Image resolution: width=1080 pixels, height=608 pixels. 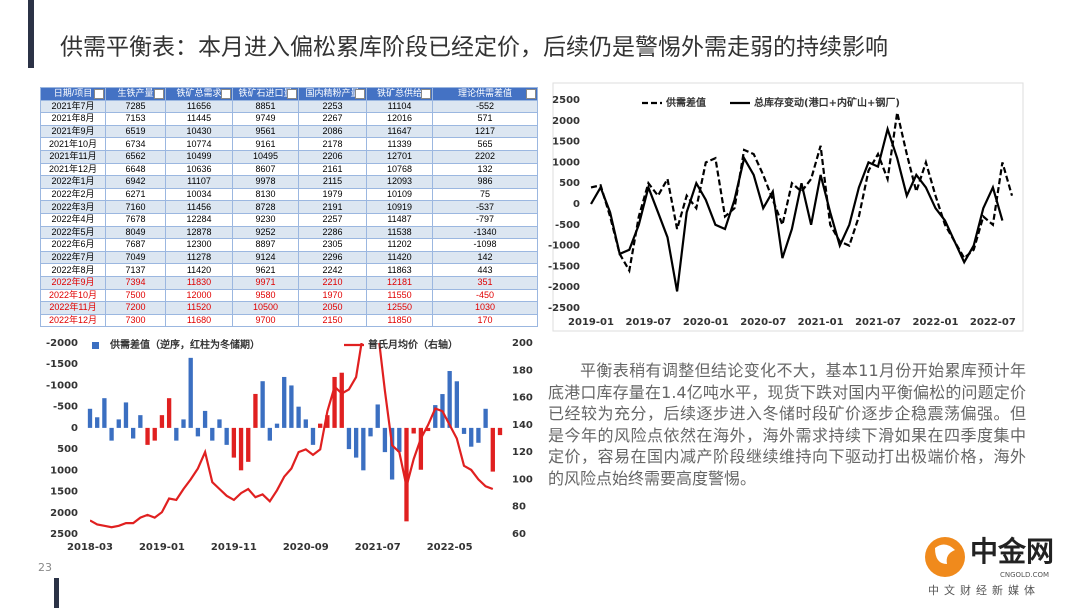 What do you see at coordinates (485, 119) in the screenshot?
I see `table-cell: 571` at bounding box center [485, 119].